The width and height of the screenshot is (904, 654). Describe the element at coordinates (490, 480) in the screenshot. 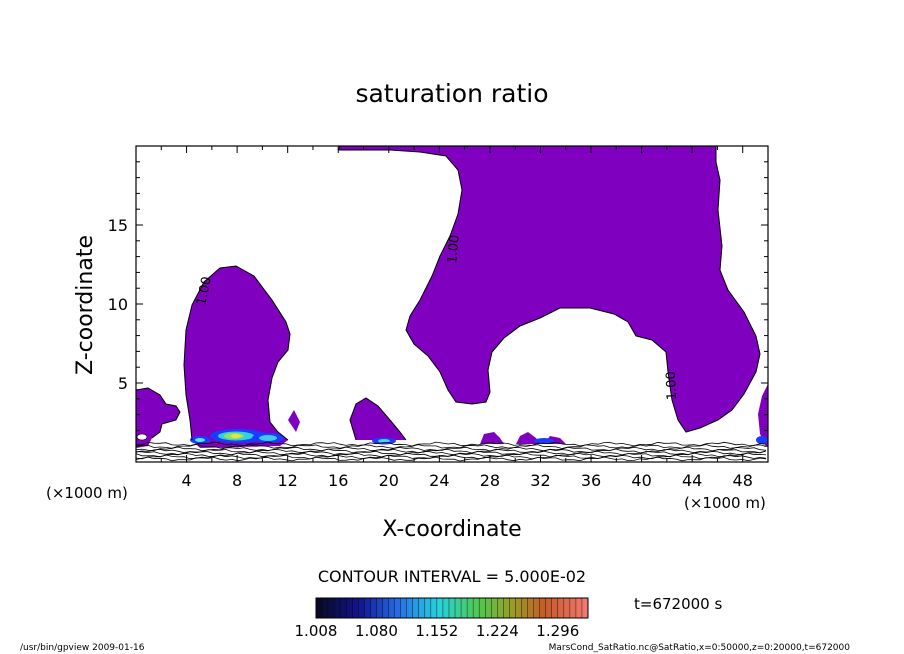

I see `x-tick-label: 28` at that location.